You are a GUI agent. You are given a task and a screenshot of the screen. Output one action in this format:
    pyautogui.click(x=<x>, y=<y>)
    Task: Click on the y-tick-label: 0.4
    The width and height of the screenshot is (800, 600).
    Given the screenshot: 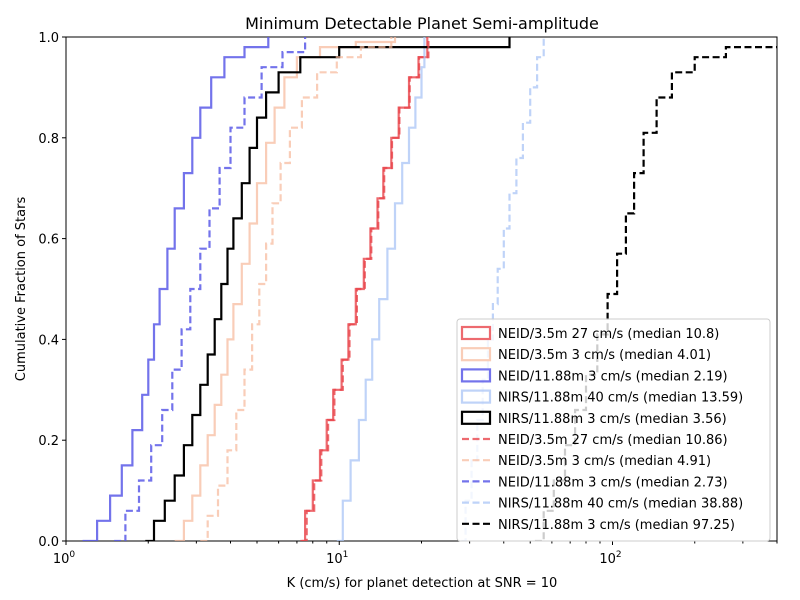 What is the action you would take?
    pyautogui.click(x=48, y=340)
    